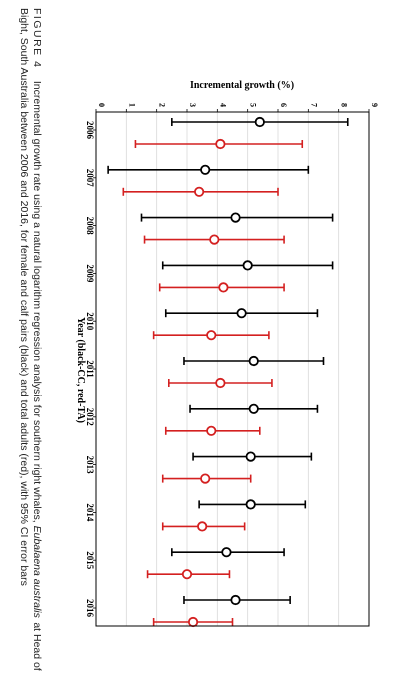  I want to click on year-tick-label: 2007, so click(90, 178).